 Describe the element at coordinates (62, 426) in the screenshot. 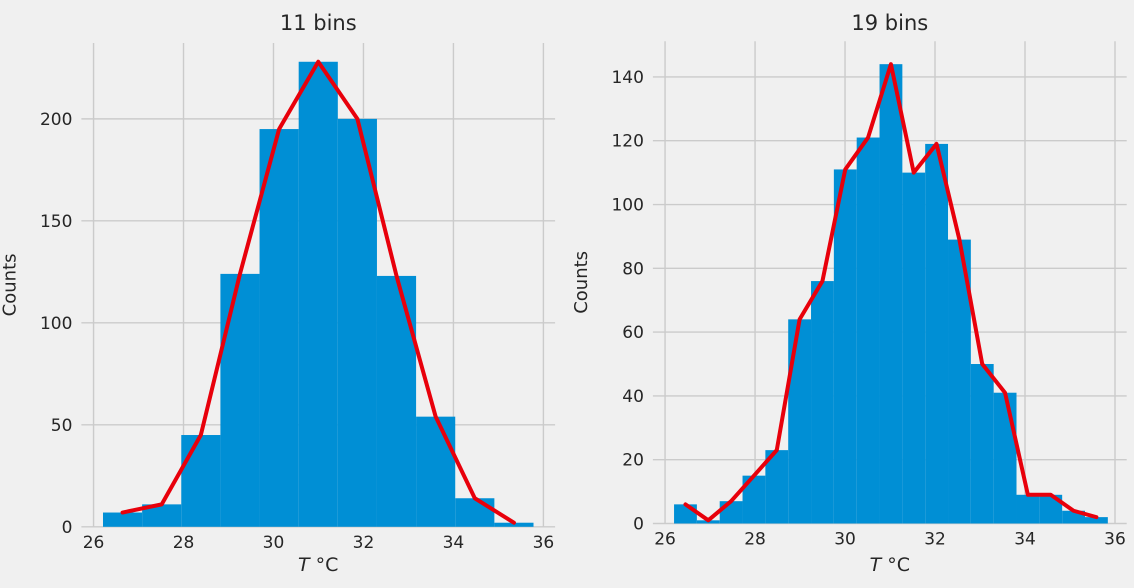

I see `y-tick-label: 50` at that location.